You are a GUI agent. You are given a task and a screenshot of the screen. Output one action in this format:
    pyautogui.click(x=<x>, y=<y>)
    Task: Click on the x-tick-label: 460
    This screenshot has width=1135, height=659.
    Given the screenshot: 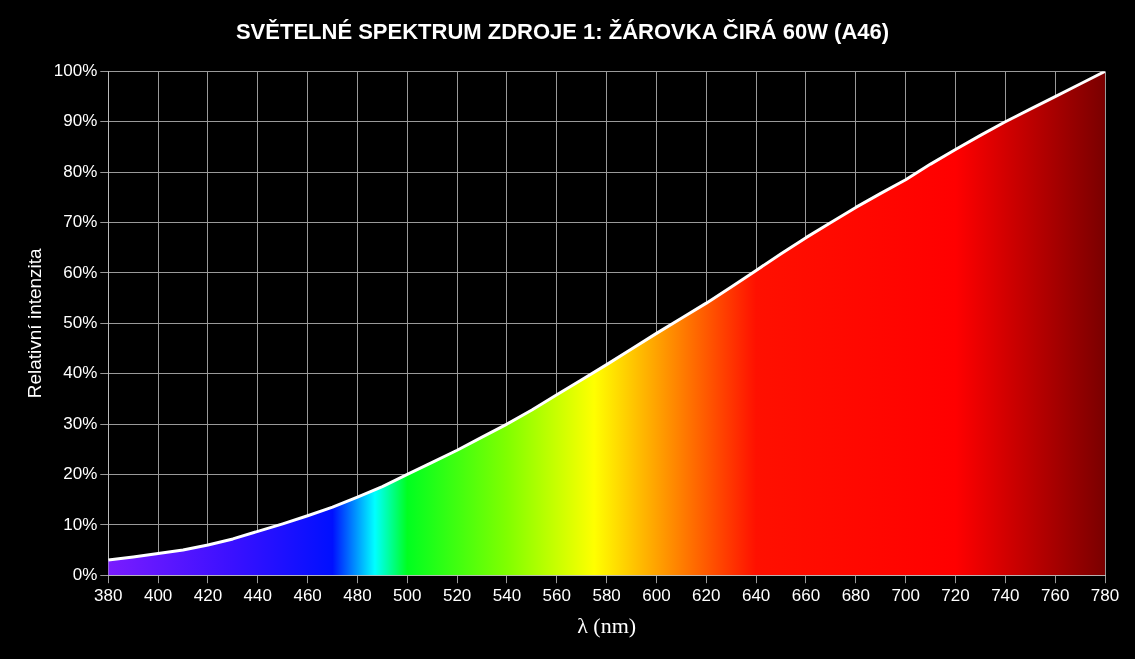 What is the action you would take?
    pyautogui.click(x=307, y=596)
    